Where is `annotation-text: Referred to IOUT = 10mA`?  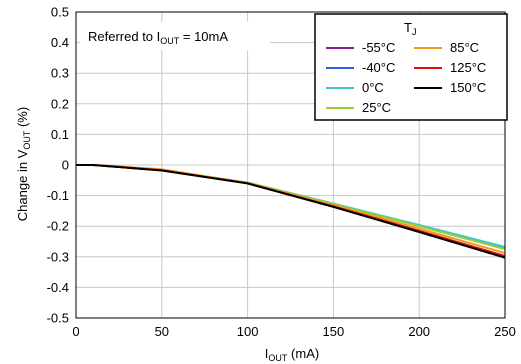 annotation-text: Referred to IOUT = 10mA is located at coordinates (158, 37).